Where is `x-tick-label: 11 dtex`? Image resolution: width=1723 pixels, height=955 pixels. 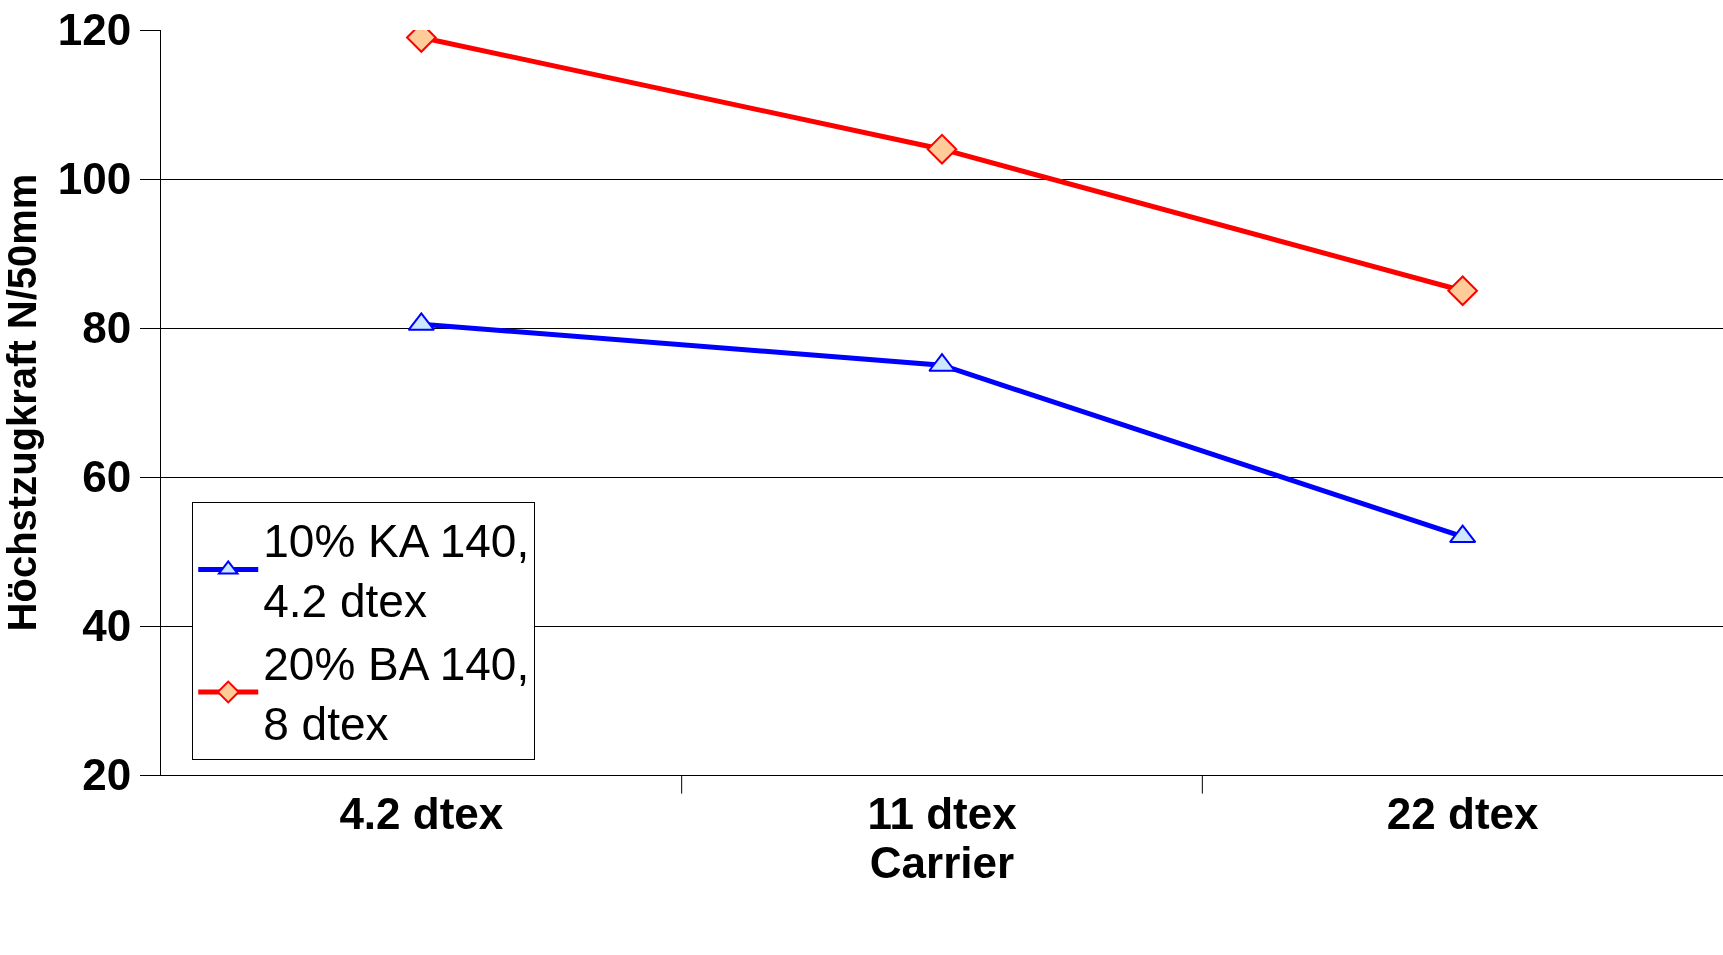
x-tick-label: 11 dtex is located at coordinates (942, 813).